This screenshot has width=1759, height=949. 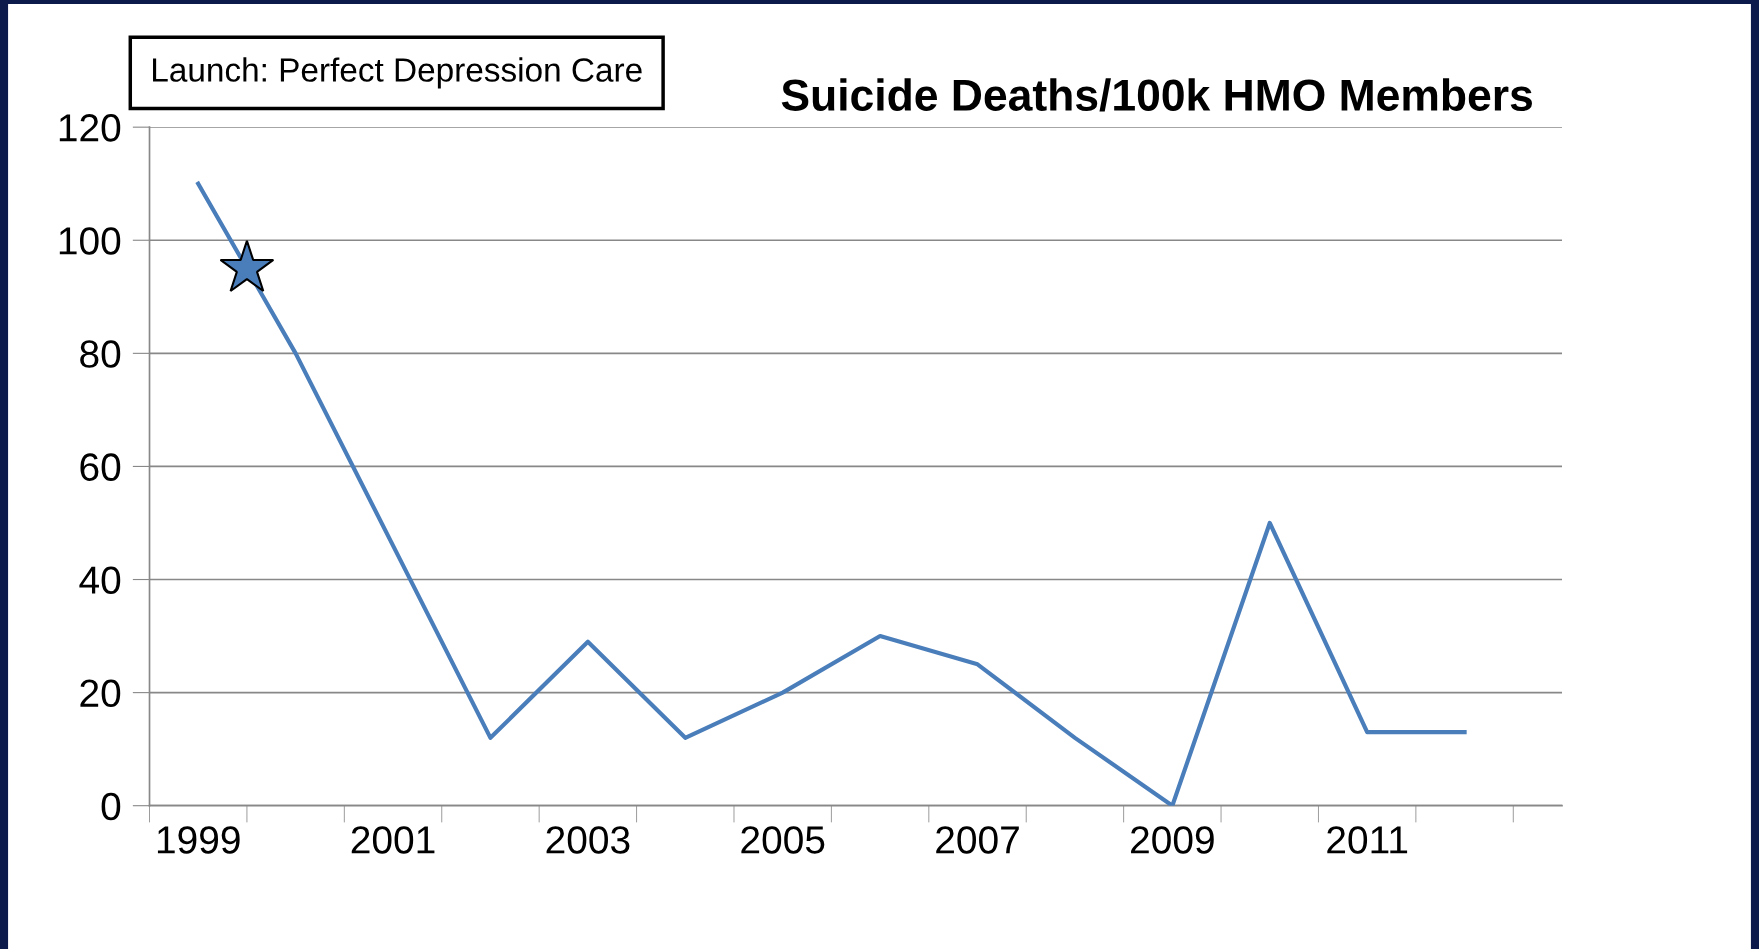 What do you see at coordinates (111, 806) in the screenshot?
I see `y-tick-label: 0` at bounding box center [111, 806].